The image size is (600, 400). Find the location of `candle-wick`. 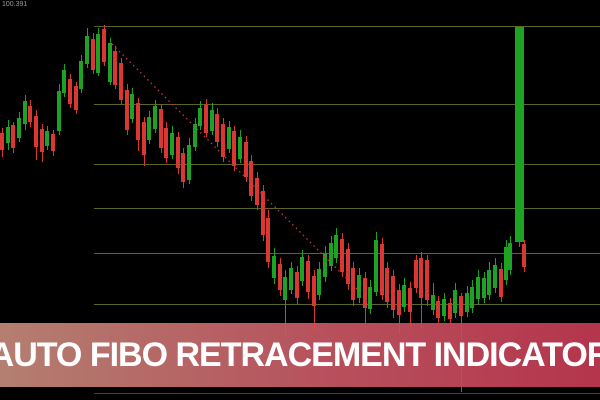

candle-wick is located at coordinates (285, 302).